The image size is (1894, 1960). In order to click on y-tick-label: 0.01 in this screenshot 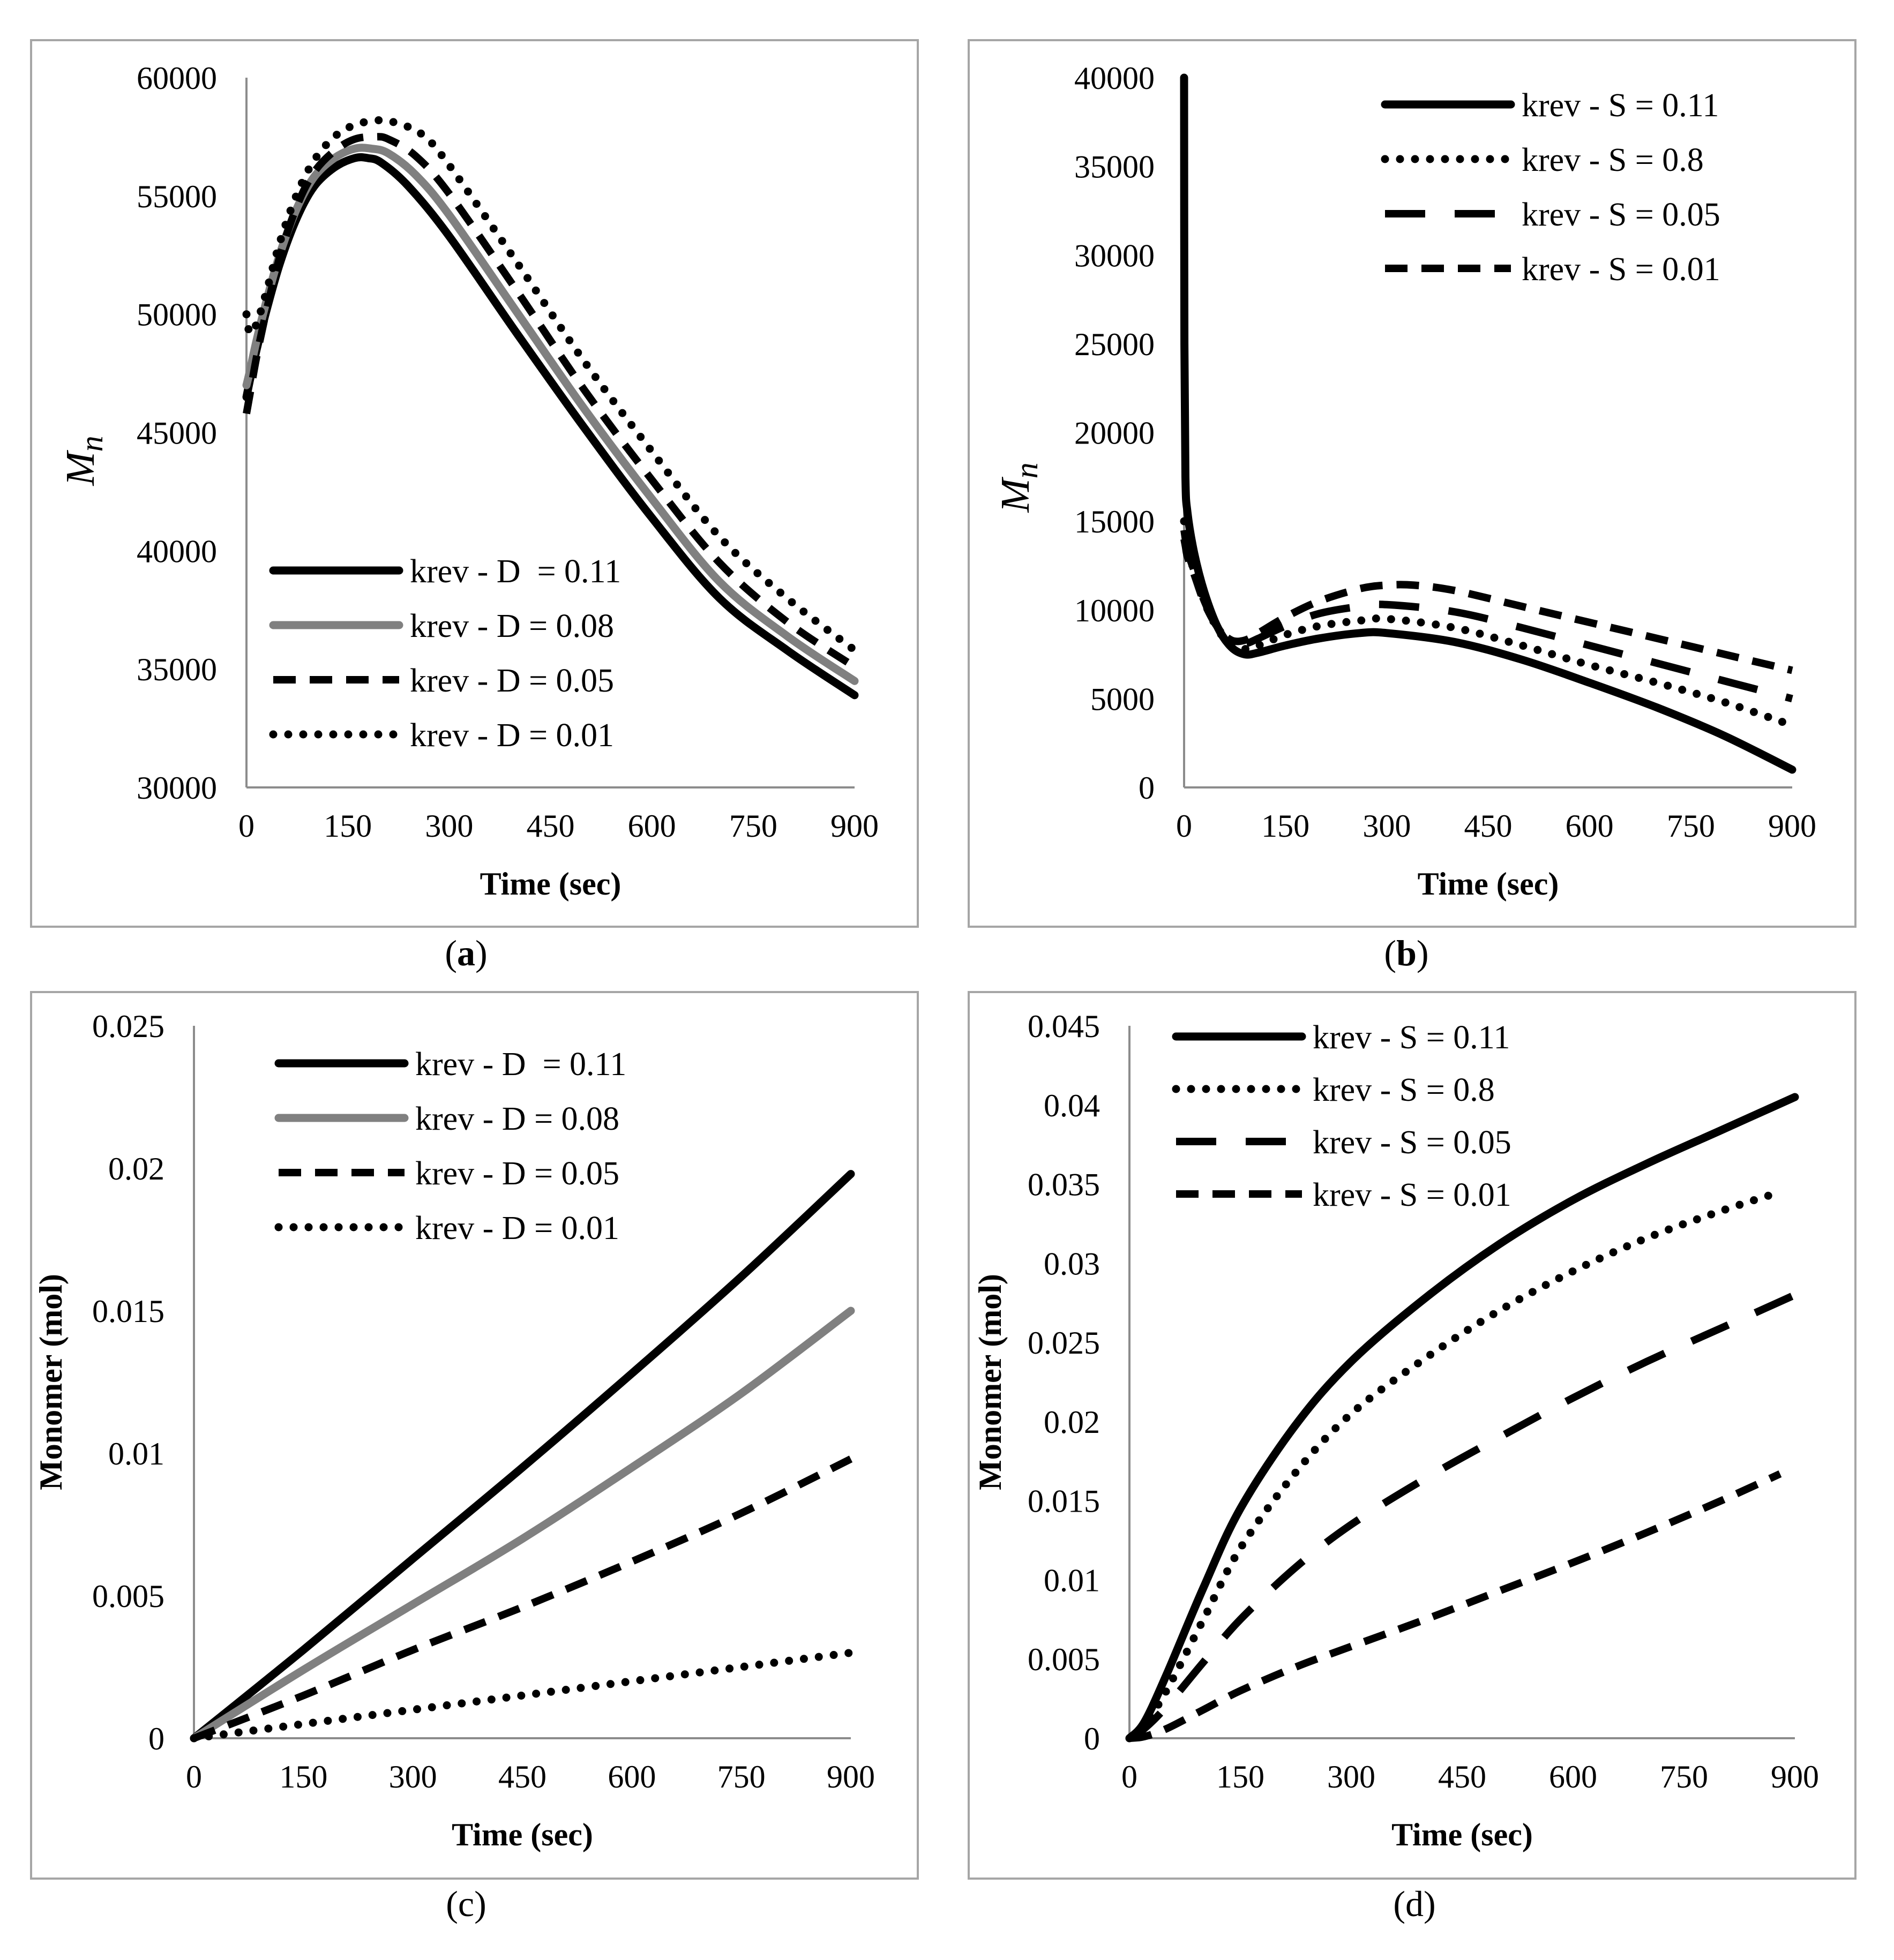, I will do `click(1072, 1581)`.